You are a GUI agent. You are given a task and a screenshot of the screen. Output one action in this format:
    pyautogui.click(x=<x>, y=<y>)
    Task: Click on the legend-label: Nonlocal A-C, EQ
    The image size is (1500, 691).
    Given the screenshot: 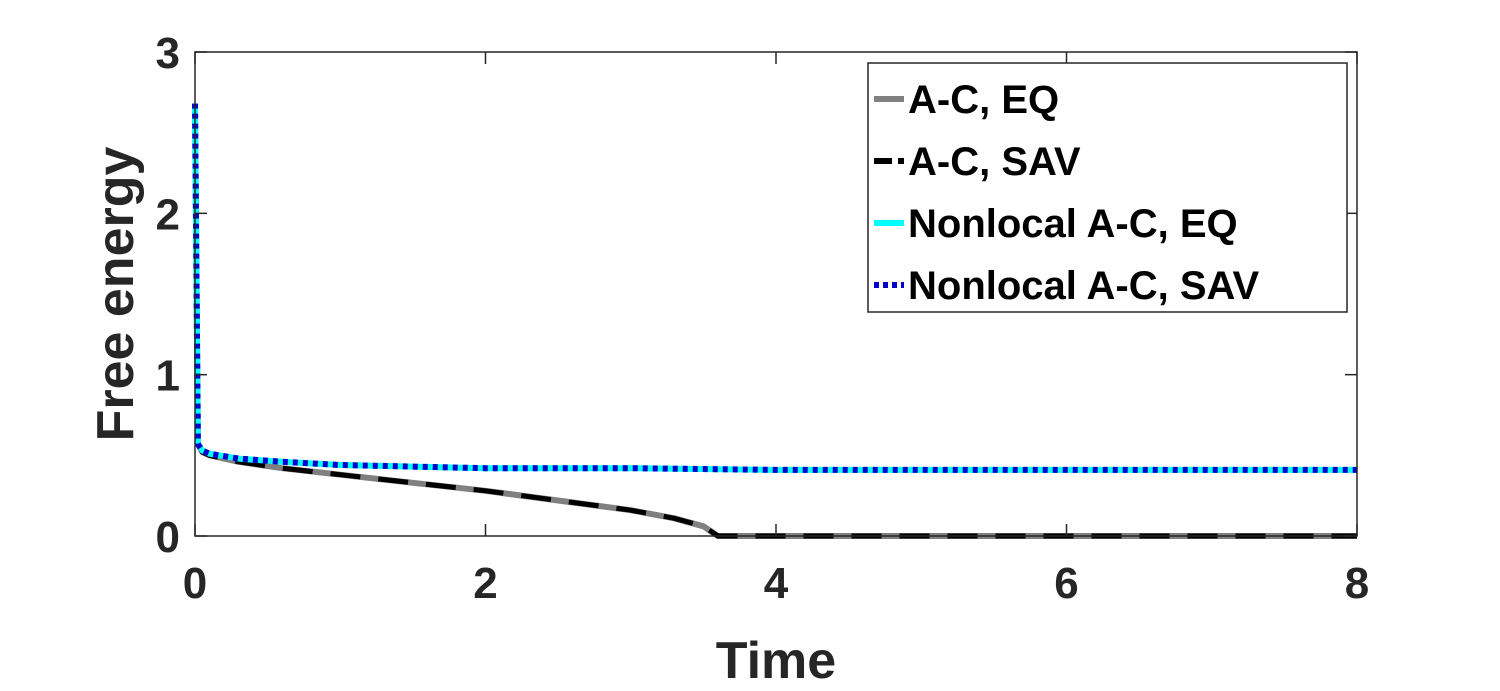 What is the action you would take?
    pyautogui.click(x=1073, y=224)
    